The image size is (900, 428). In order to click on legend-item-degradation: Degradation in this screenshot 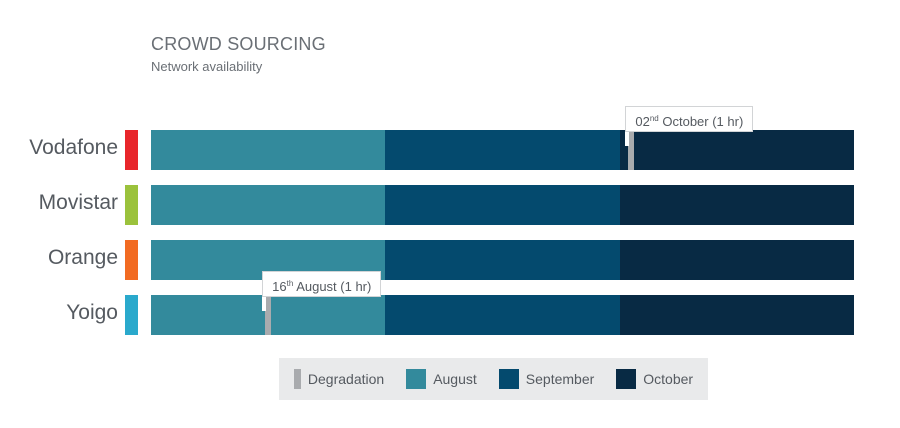, I will do `click(339, 379)`.